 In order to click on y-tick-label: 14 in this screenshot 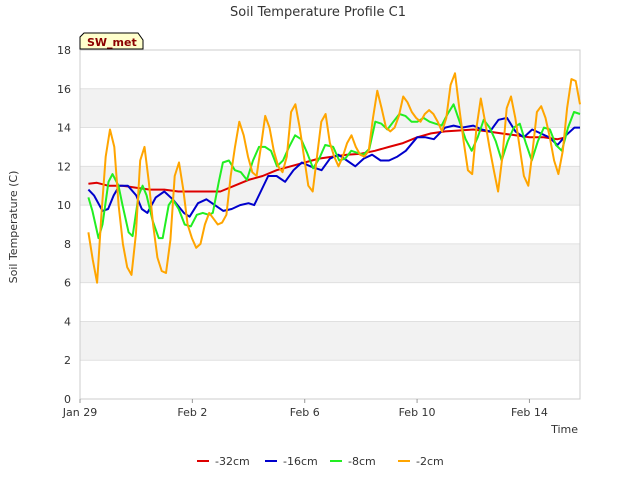, I will do `click(64, 128)`.